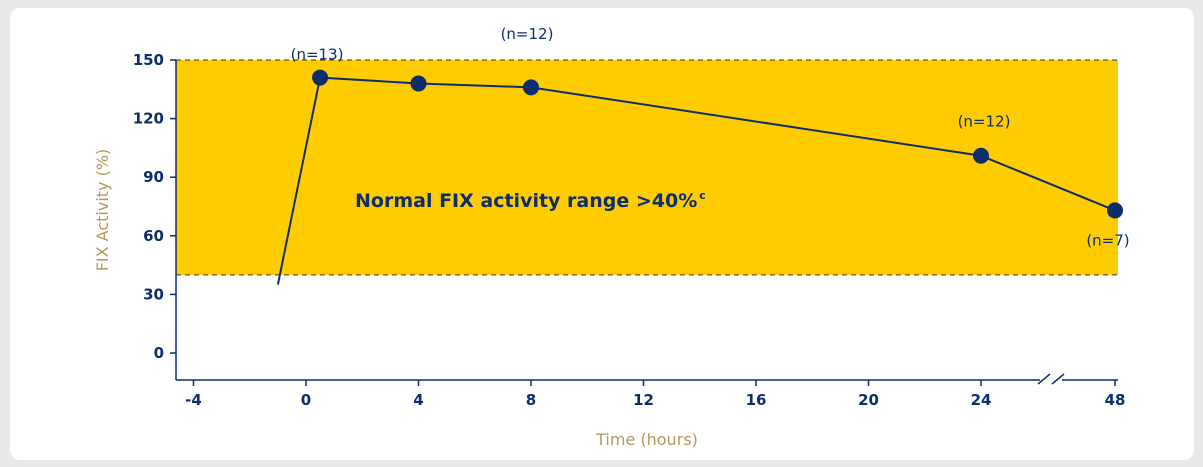 This screenshot has width=1203, height=467. What do you see at coordinates (148, 60) in the screenshot?
I see `y-tick-label: 150` at bounding box center [148, 60].